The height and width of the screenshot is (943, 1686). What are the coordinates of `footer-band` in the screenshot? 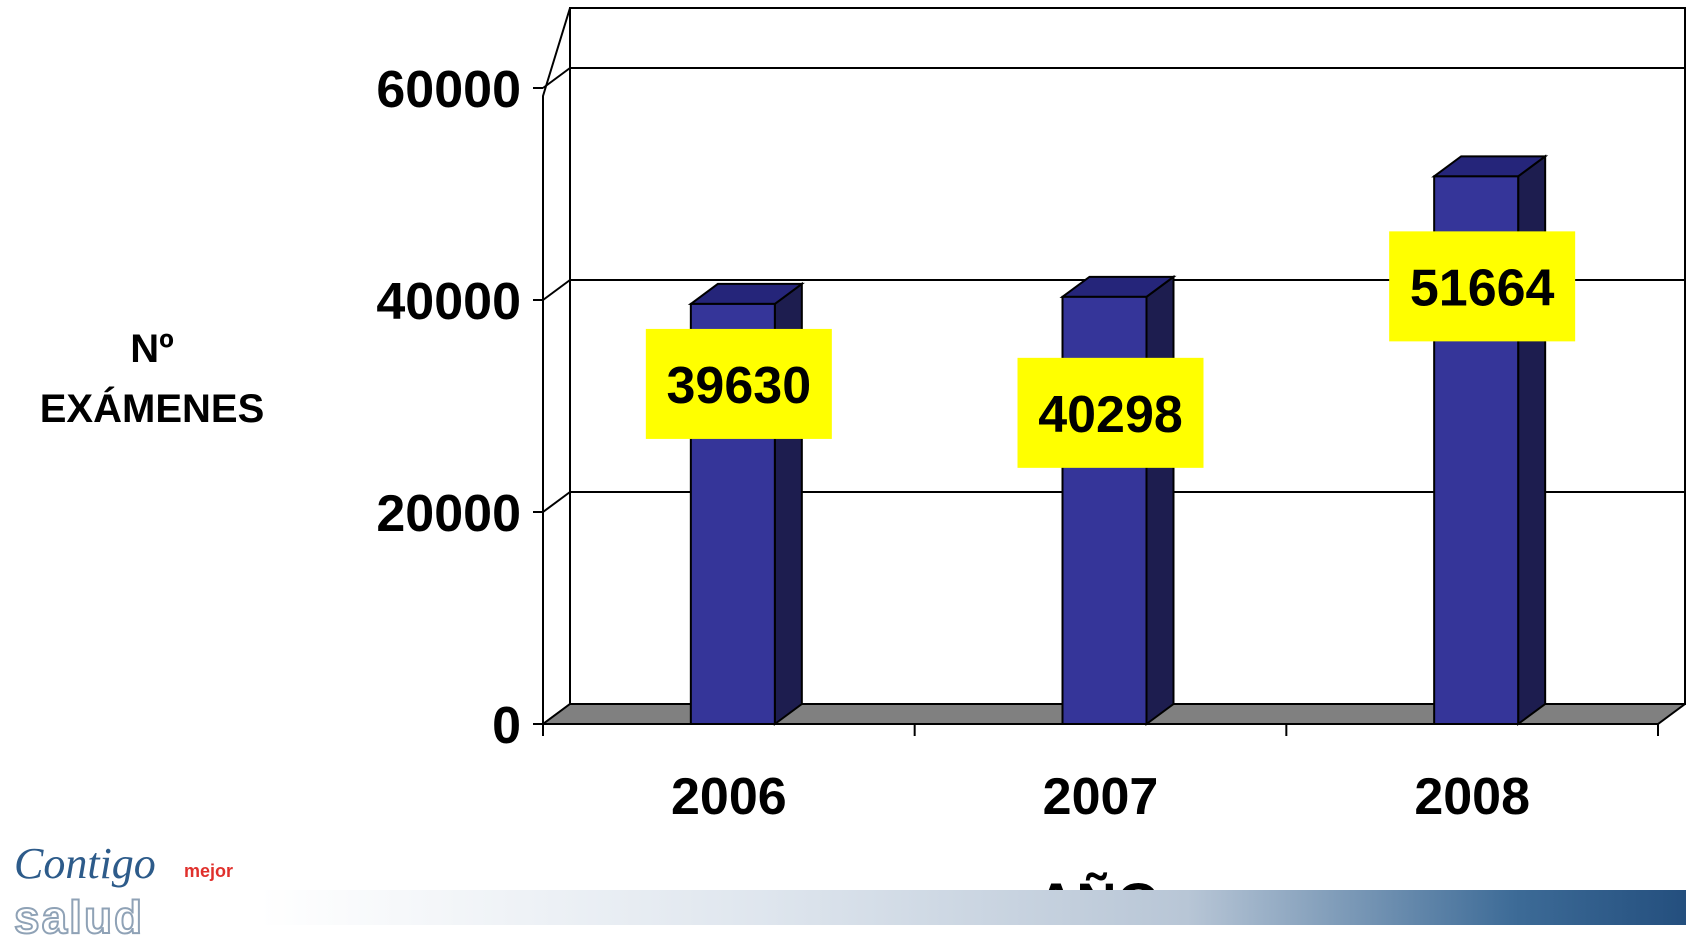 It's located at (973, 907).